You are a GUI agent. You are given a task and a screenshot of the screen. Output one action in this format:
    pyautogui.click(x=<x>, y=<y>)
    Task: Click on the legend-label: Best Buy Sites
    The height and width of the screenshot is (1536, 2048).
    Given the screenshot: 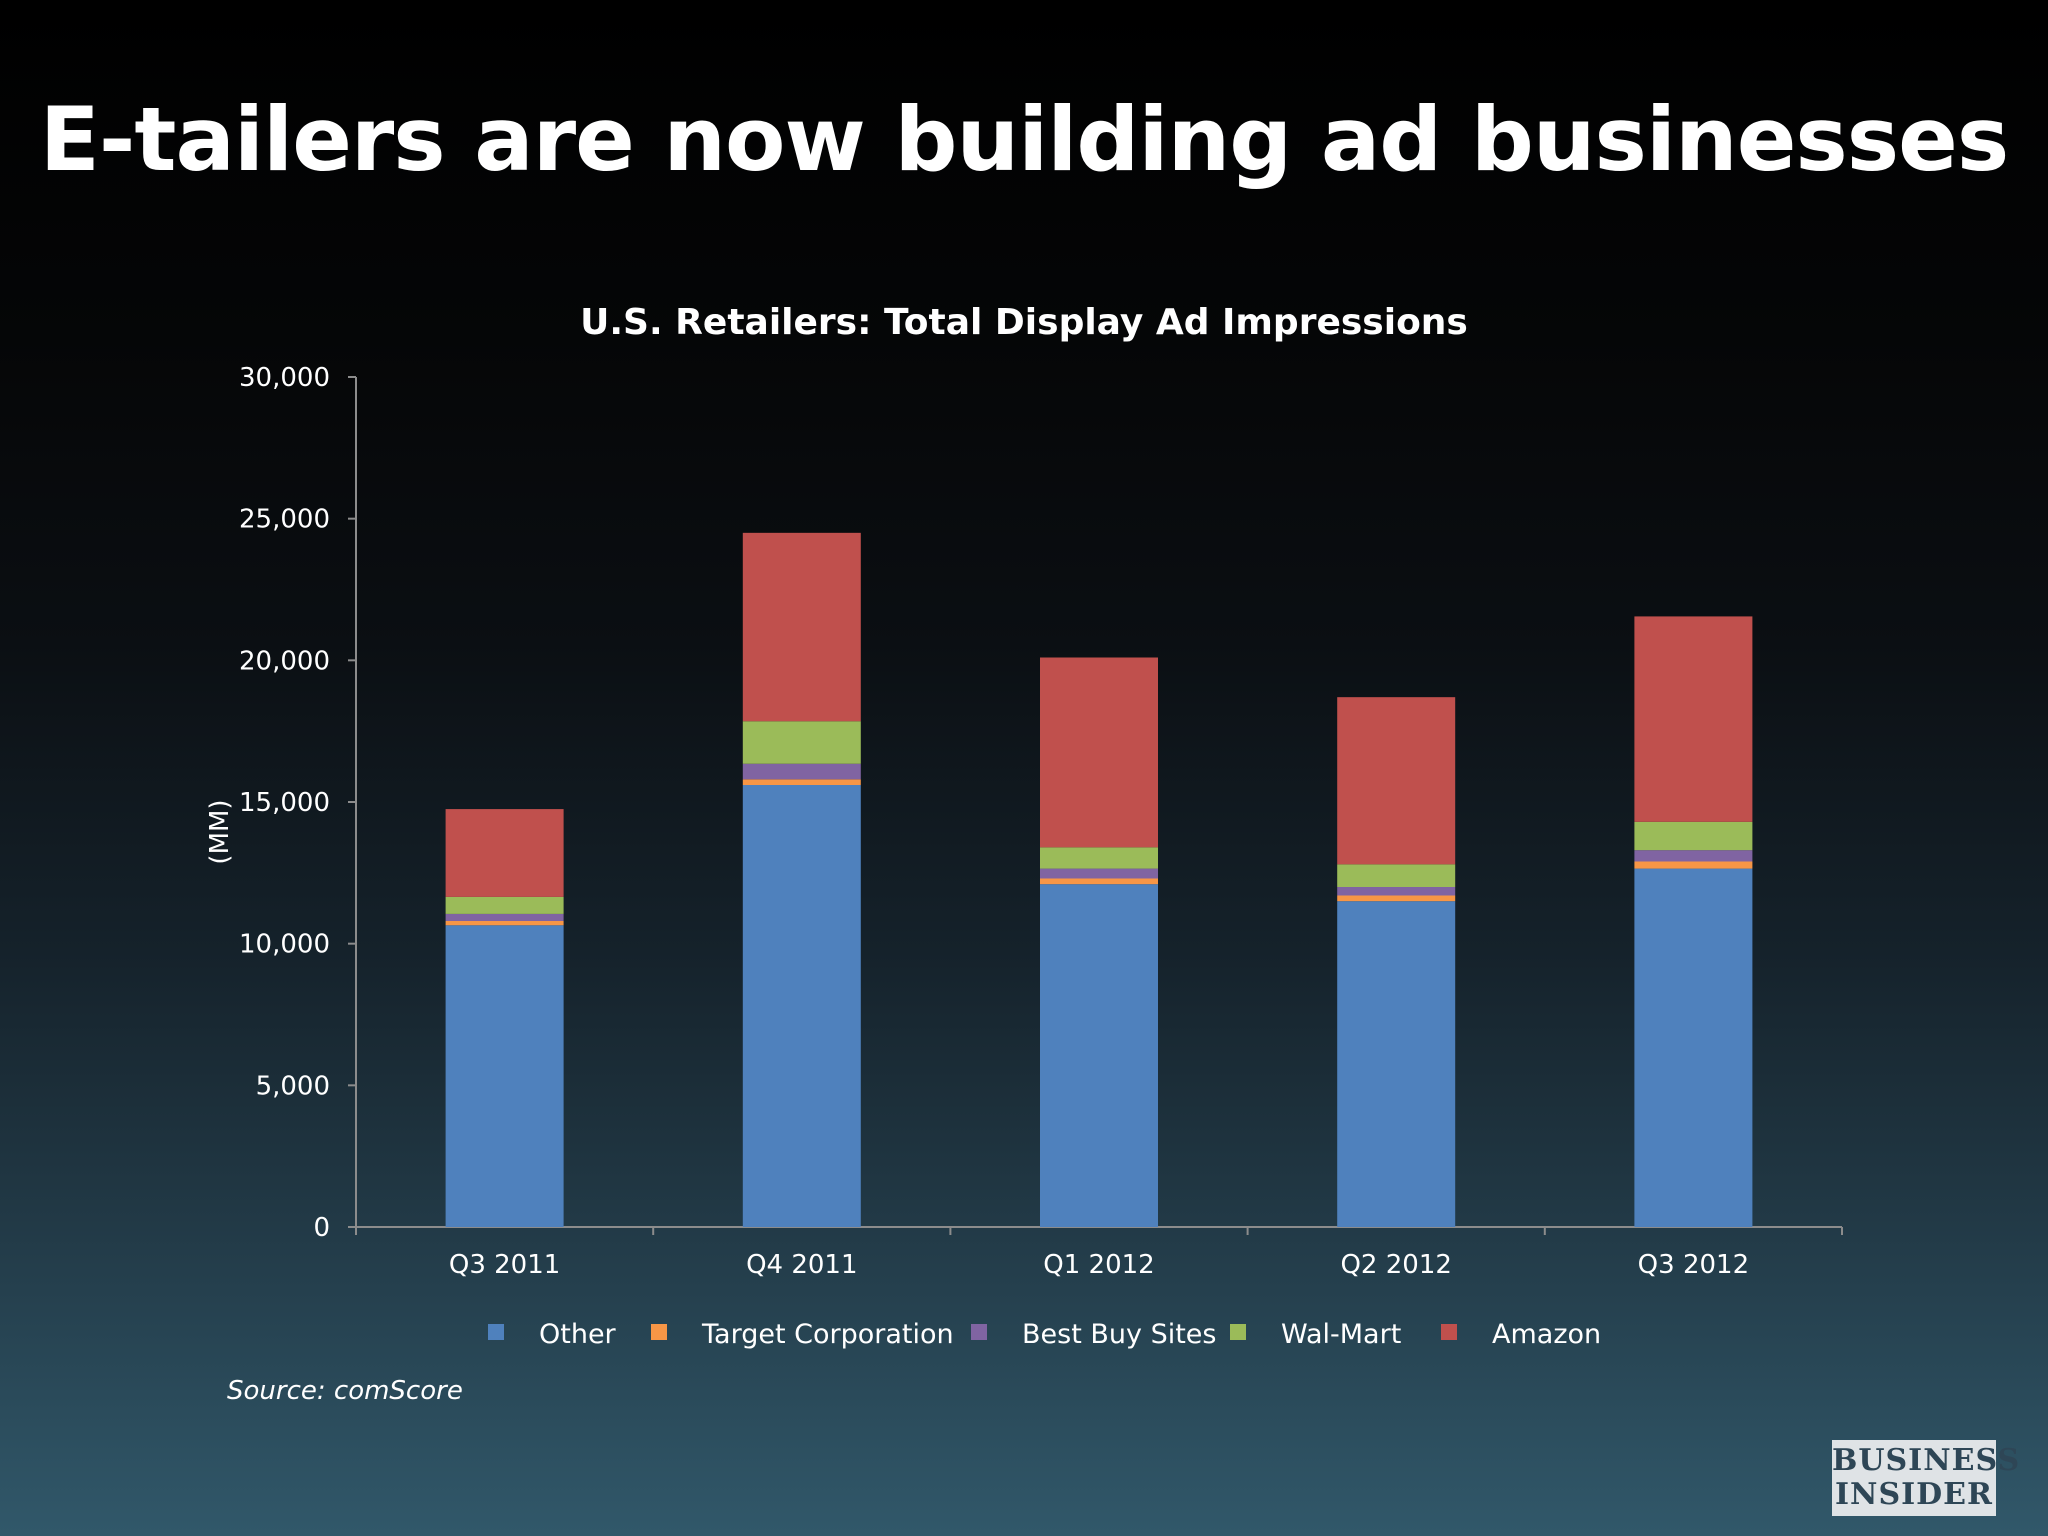 What is the action you would take?
    pyautogui.click(x=1119, y=1334)
    